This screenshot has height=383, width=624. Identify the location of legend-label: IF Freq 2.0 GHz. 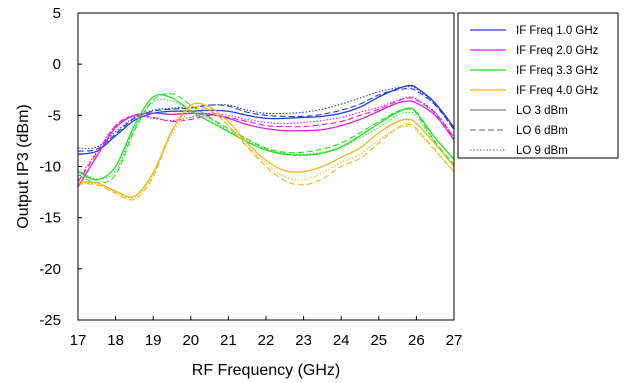
(557, 51).